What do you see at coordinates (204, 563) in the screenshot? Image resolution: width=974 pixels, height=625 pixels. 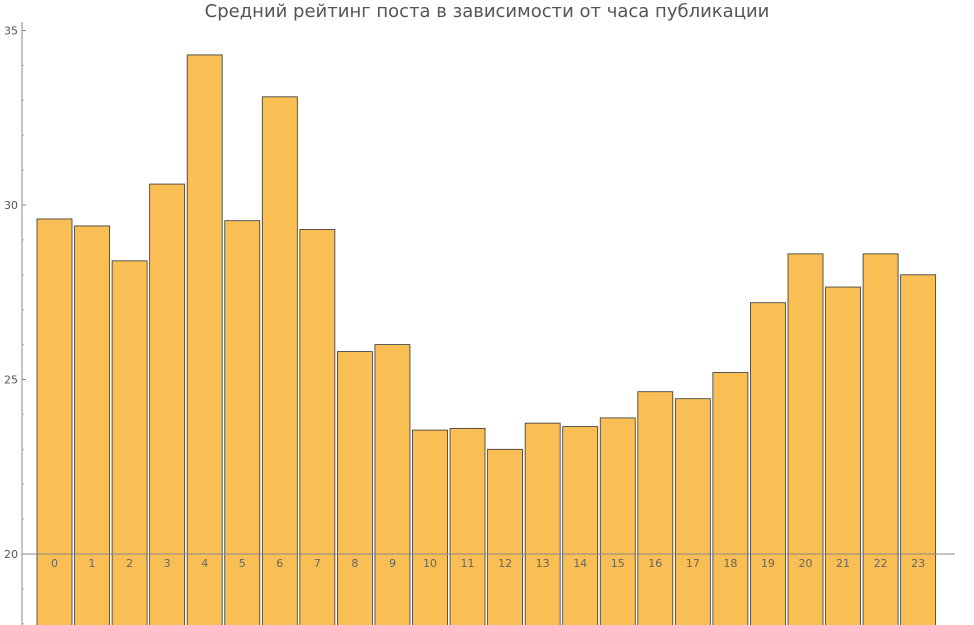 I see `x-tick-label-4: 4` at bounding box center [204, 563].